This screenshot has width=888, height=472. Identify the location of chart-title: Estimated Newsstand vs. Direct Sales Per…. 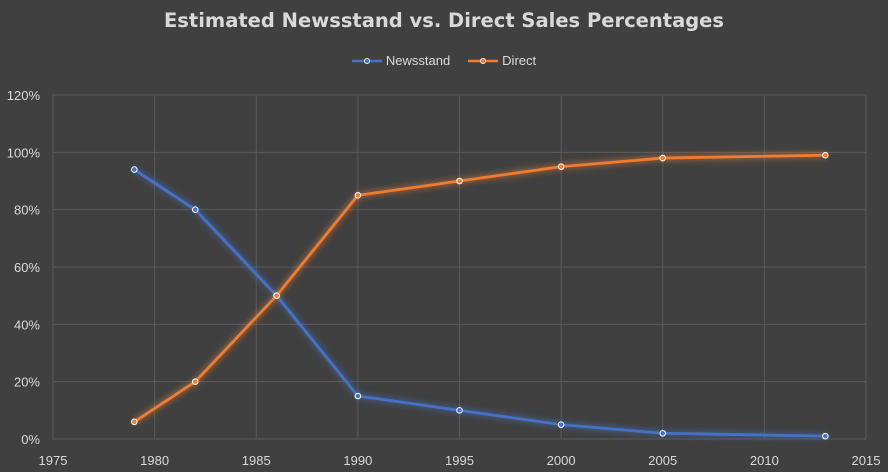
(444, 20).